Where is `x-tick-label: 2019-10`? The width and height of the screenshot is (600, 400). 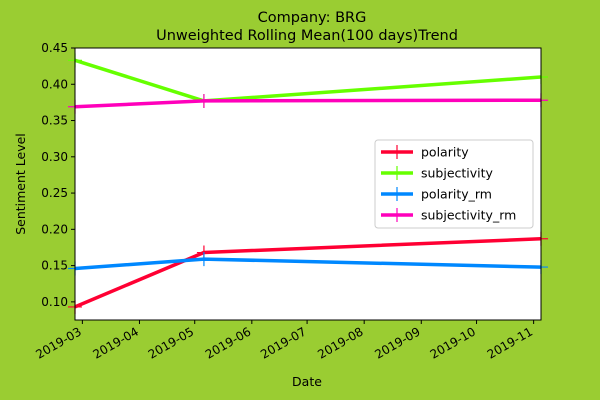
x-tick-label: 2019-10 is located at coordinates (453, 342).